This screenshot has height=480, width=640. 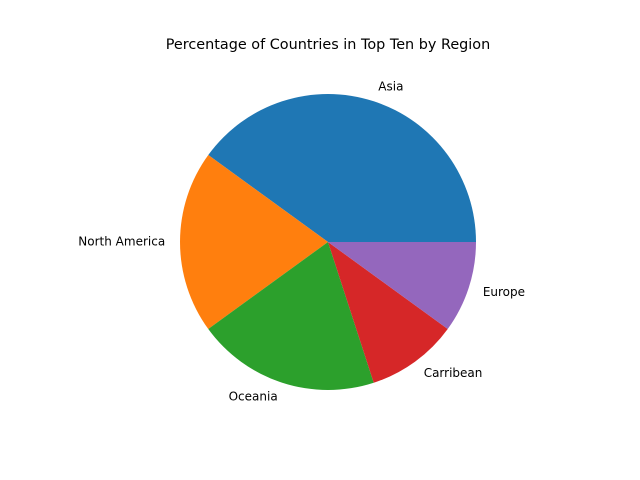 I want to click on pie-slice-asia, so click(x=342, y=168).